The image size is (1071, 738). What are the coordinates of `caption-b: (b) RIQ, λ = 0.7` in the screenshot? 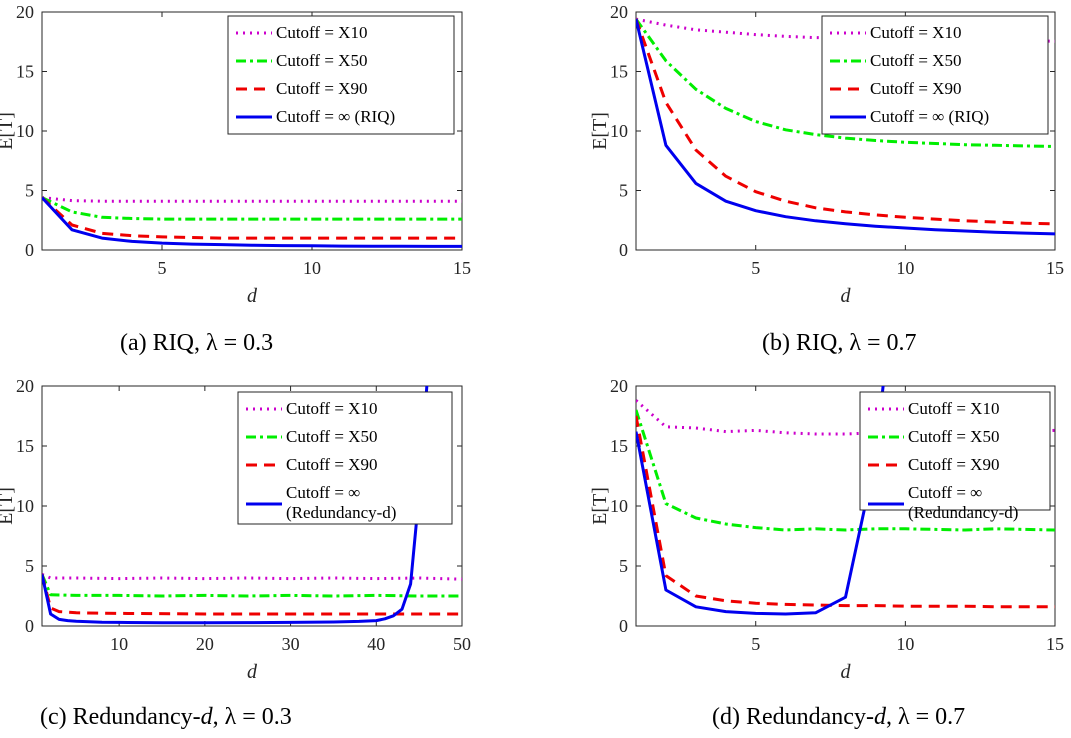 It's located at (839, 343).